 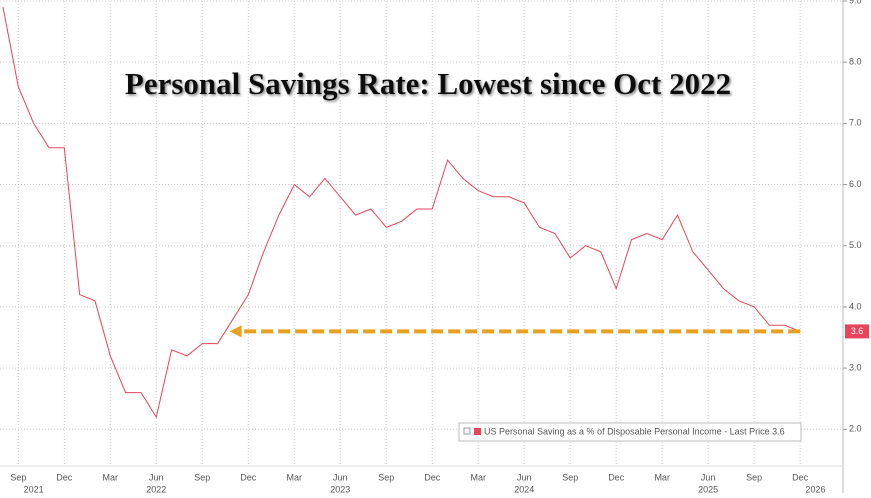 I want to click on y-tick-label: 6.0, so click(x=855, y=184).